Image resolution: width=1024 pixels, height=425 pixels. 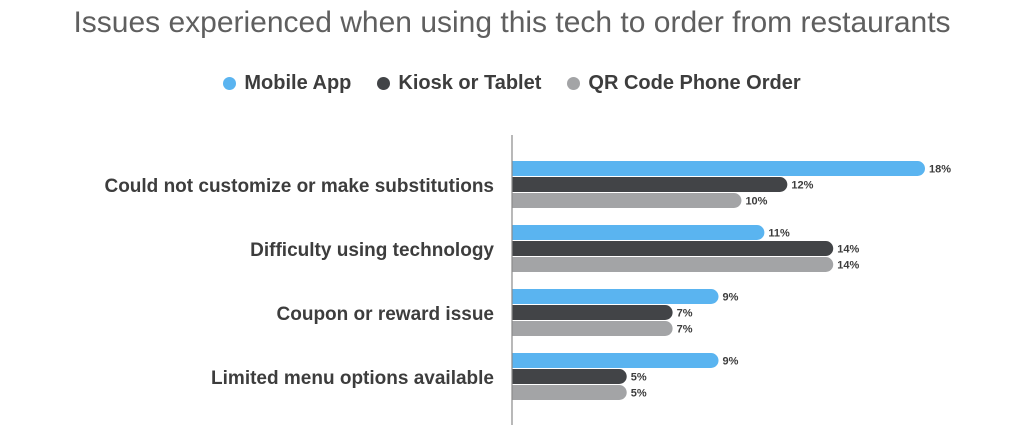 What do you see at coordinates (639, 378) in the screenshot?
I see `value-label-kiosk-or-tablet-4: 5%` at bounding box center [639, 378].